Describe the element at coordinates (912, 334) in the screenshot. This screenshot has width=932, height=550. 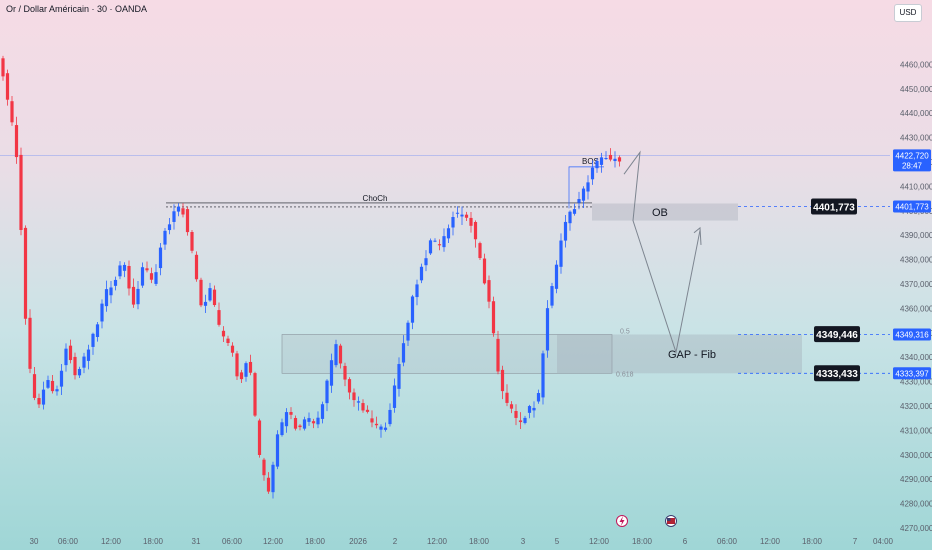
I see `fib-upper-price-tag: 4349,316` at that location.